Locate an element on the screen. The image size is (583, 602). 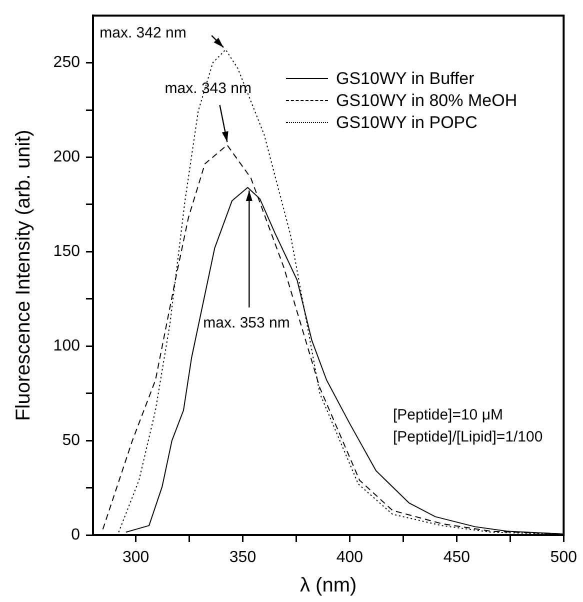
y-axis-title: Fluorescence Intensity (arb. unit) is located at coordinates (23, 275).